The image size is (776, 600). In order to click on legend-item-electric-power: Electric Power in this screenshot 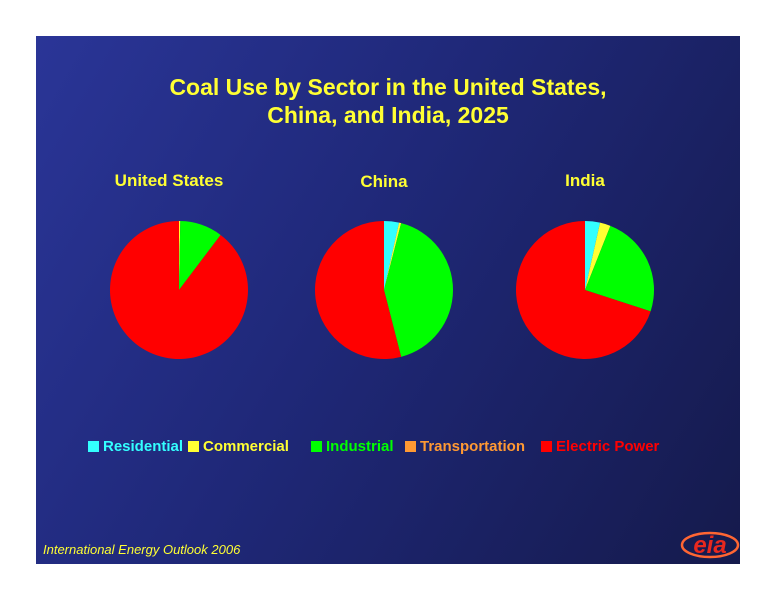, I will do `click(600, 446)`.